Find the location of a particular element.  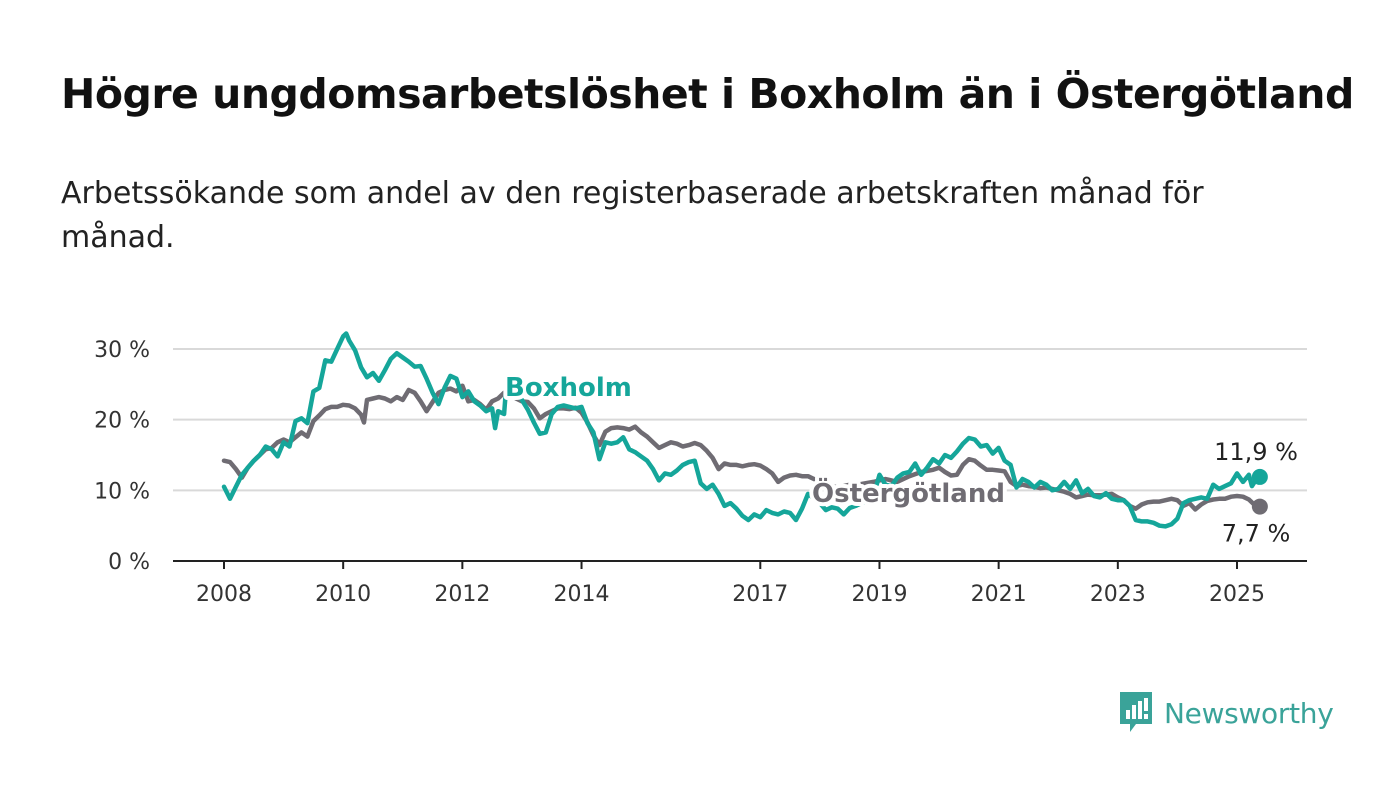

brand-name: Newsworthy is located at coordinates (1249, 713).